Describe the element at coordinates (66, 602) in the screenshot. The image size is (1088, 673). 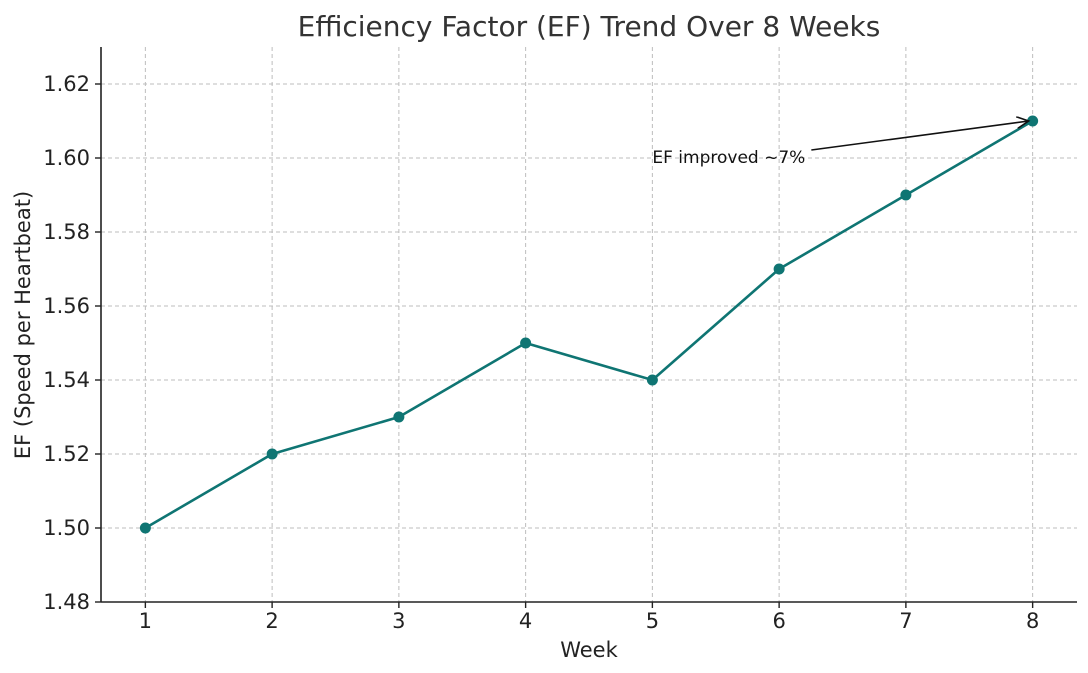
I see `y-tick-label-1: 1.48` at that location.